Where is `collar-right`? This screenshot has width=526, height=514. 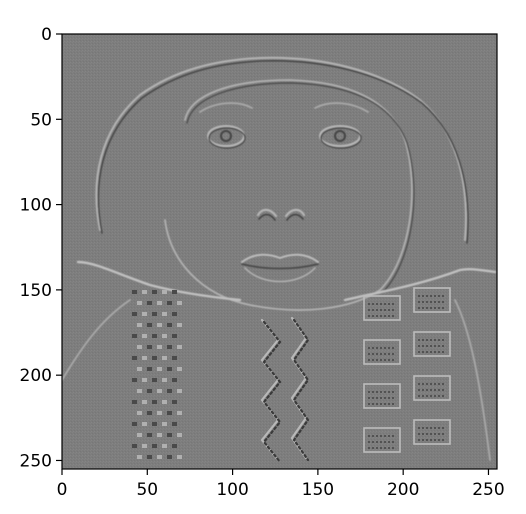 collar-right is located at coordinates (420, 284).